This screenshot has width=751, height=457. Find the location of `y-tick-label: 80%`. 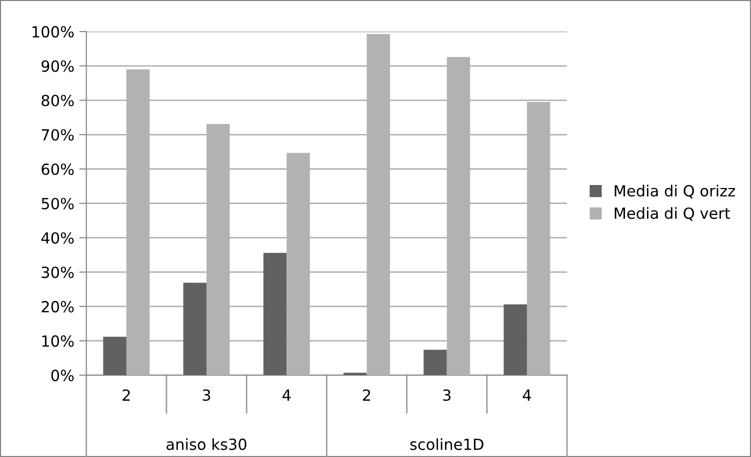

y-tick-label: 80% is located at coordinates (58, 100).